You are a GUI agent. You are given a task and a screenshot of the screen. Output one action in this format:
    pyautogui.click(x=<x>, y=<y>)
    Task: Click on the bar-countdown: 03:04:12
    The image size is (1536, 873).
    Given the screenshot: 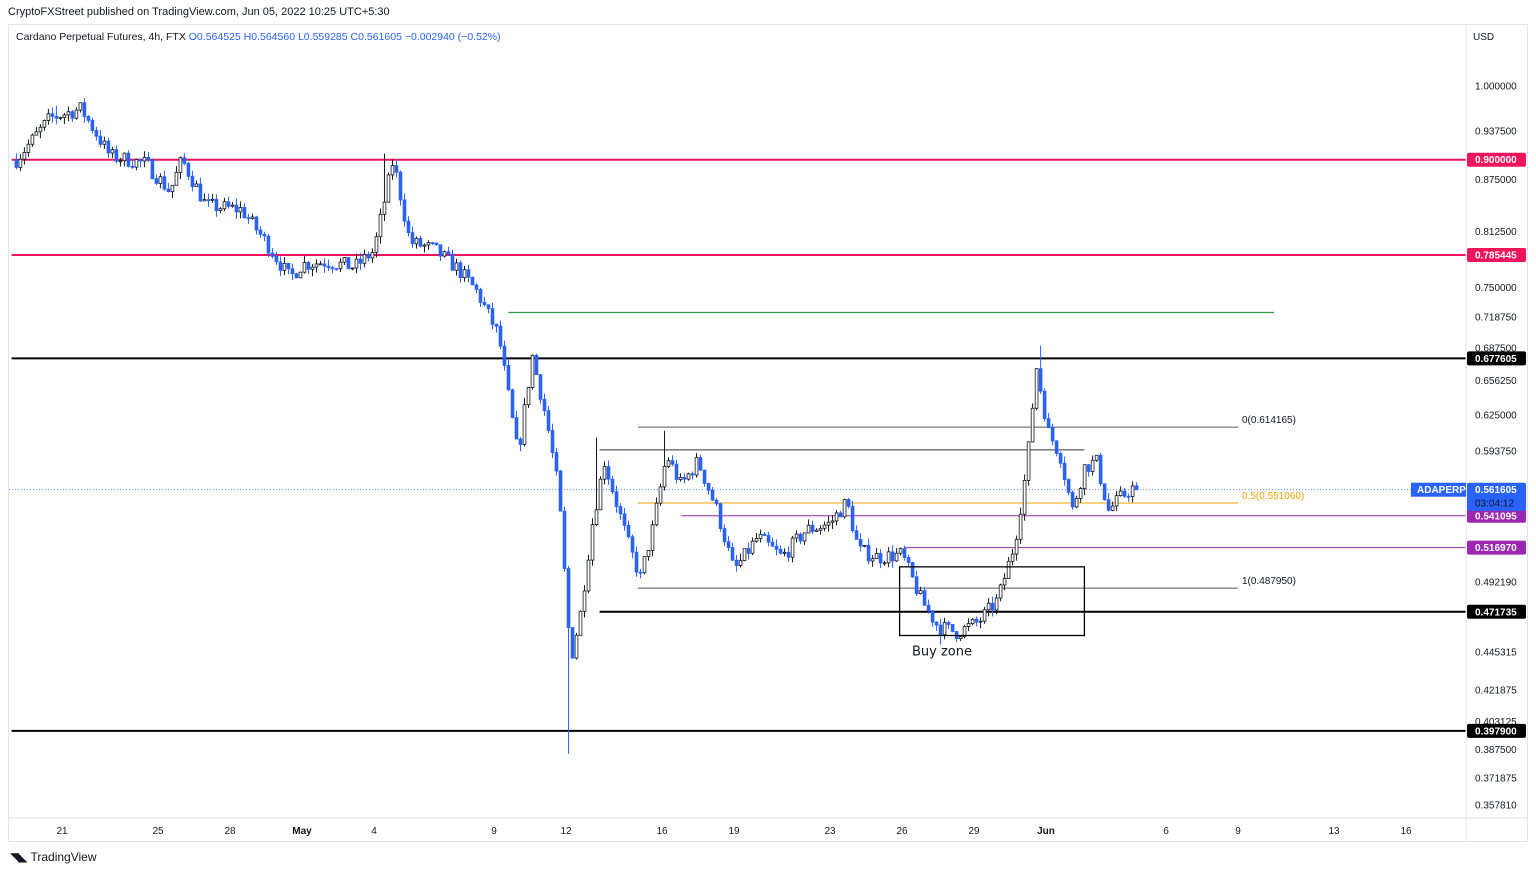 What is the action you would take?
    pyautogui.click(x=1494, y=504)
    